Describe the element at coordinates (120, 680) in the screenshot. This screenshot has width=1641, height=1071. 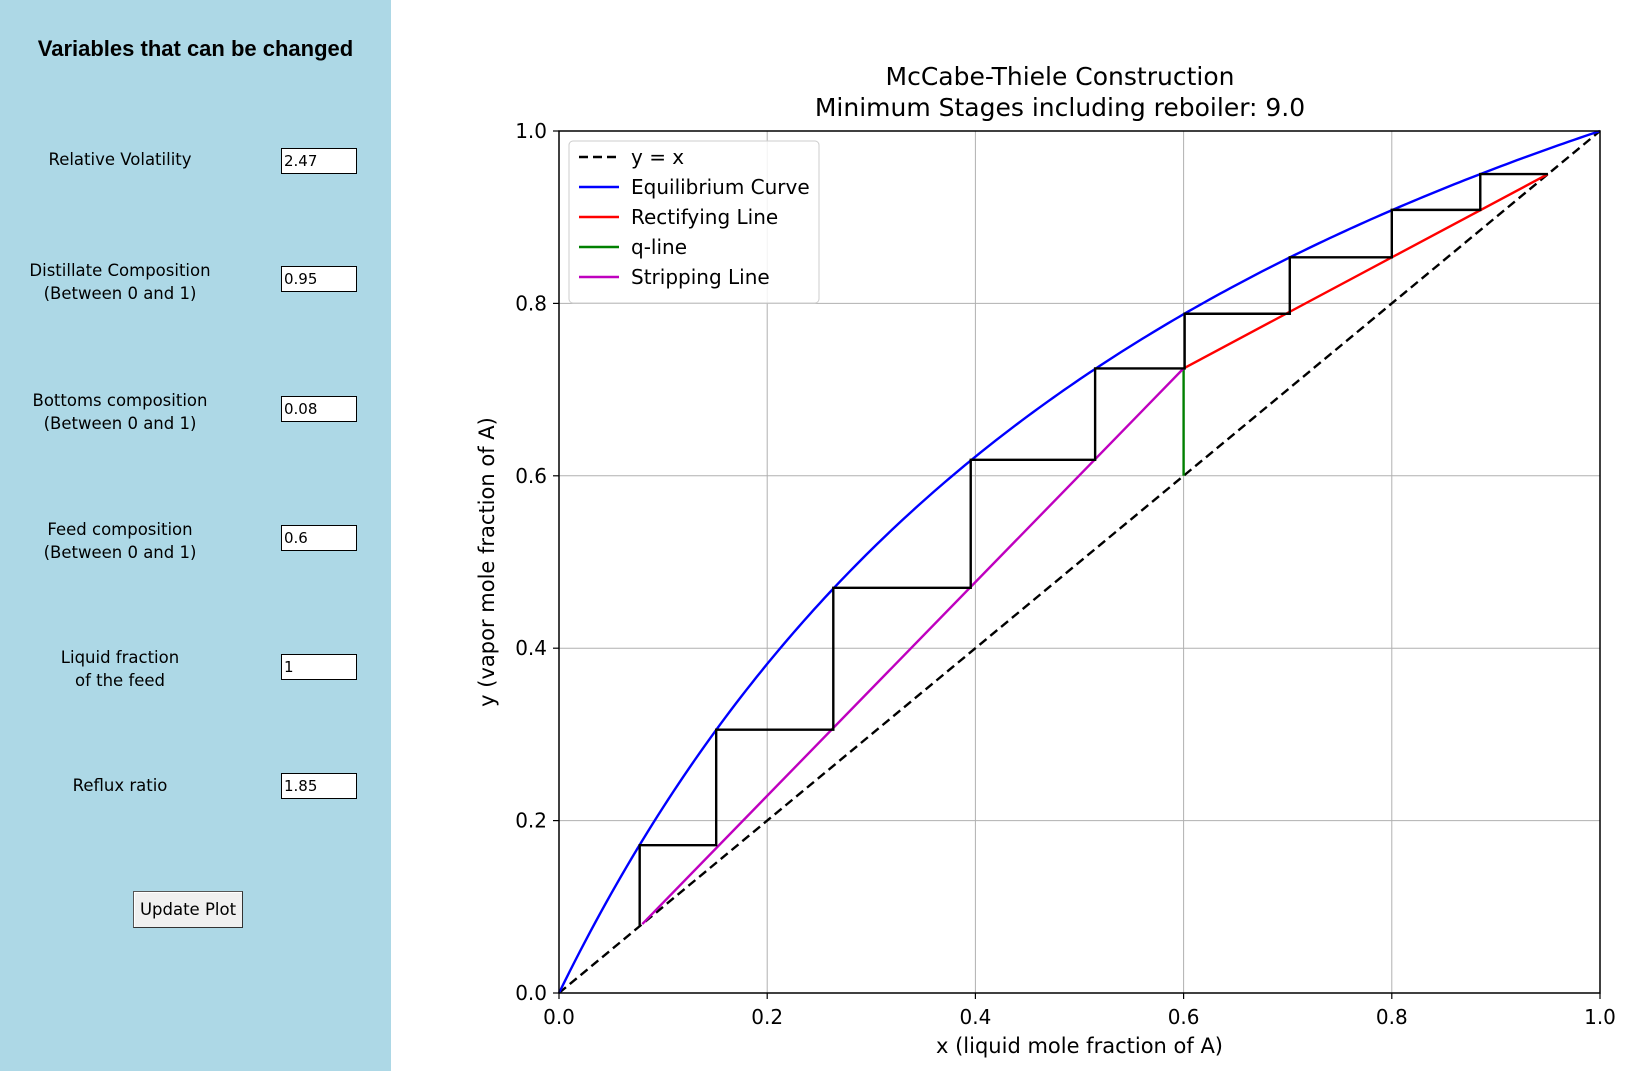
I see `liquid-fraction-label-line2: of the feed` at that location.